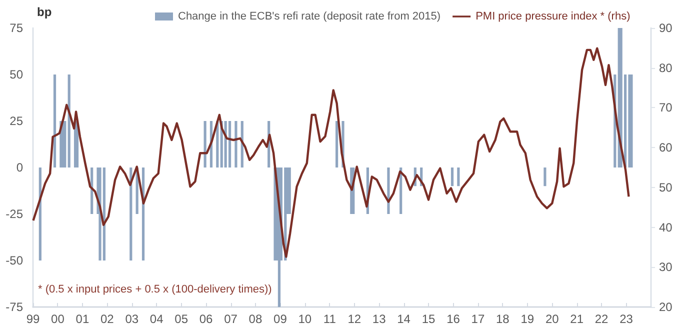  Describe the element at coordinates (666, 187) in the screenshot. I see `y2-tick-label: 50` at that location.